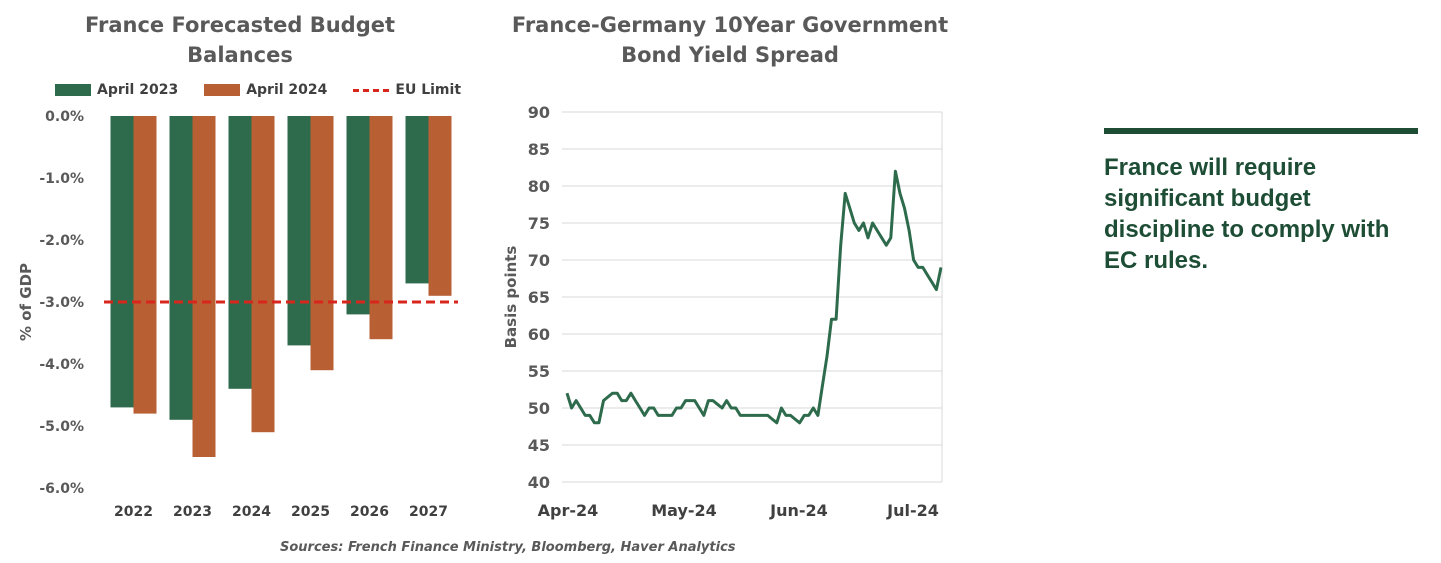 Image resolution: width=1441 pixels, height=563 pixels. Describe the element at coordinates (539, 482) in the screenshot. I see `y-tick-label: 40` at that location.